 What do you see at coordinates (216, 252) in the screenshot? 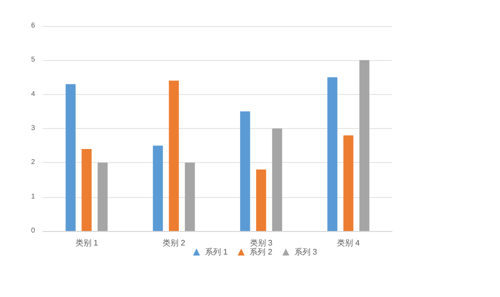
I see `legend-label: 系列 1` at bounding box center [216, 252].